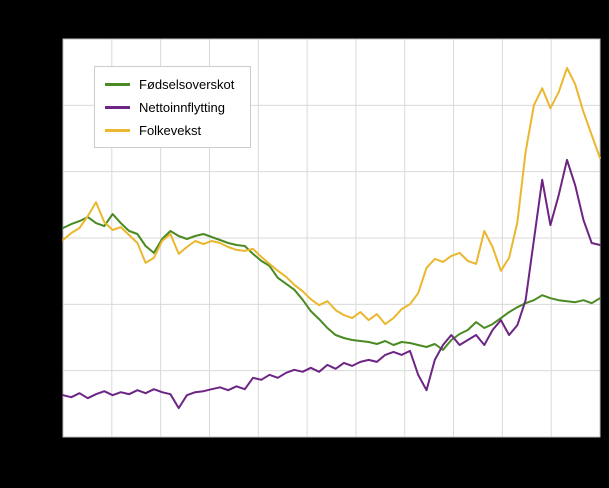 This screenshot has height=488, width=609. I want to click on legend-label-nettoinnflytting: Nettoinnflytting, so click(182, 107).